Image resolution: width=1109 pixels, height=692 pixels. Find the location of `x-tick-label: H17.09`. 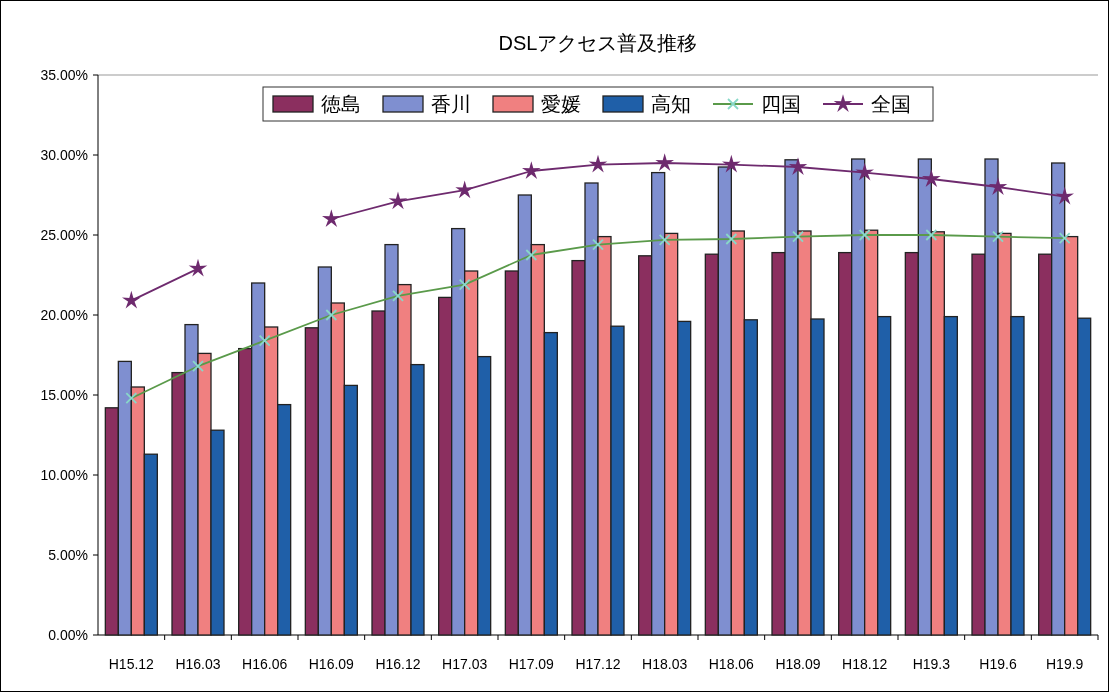

x-tick-label: H17.09 is located at coordinates (531, 664).